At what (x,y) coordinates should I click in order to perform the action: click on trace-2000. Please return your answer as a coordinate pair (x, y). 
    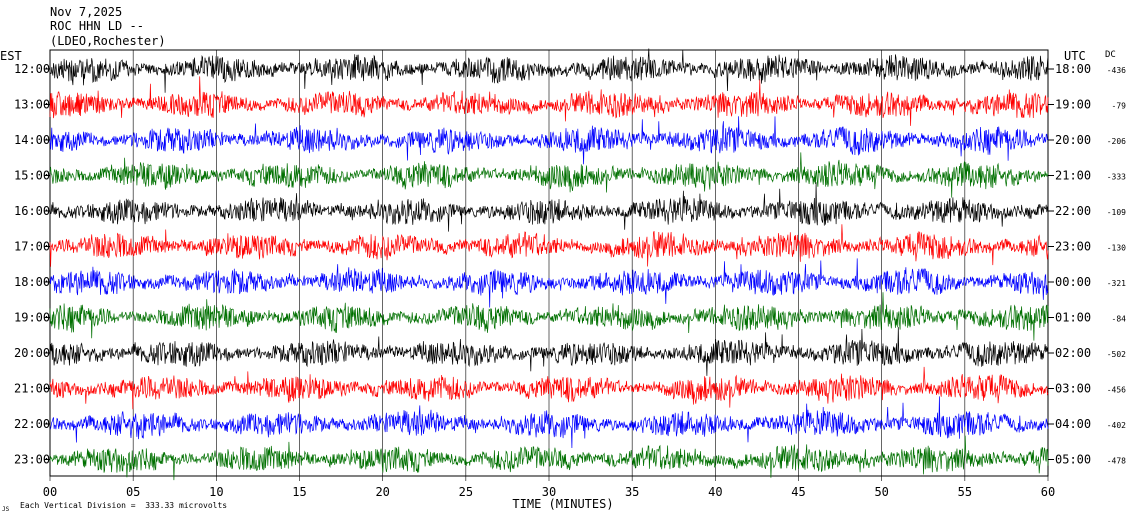
    Looking at the image, I should click on (549, 351).